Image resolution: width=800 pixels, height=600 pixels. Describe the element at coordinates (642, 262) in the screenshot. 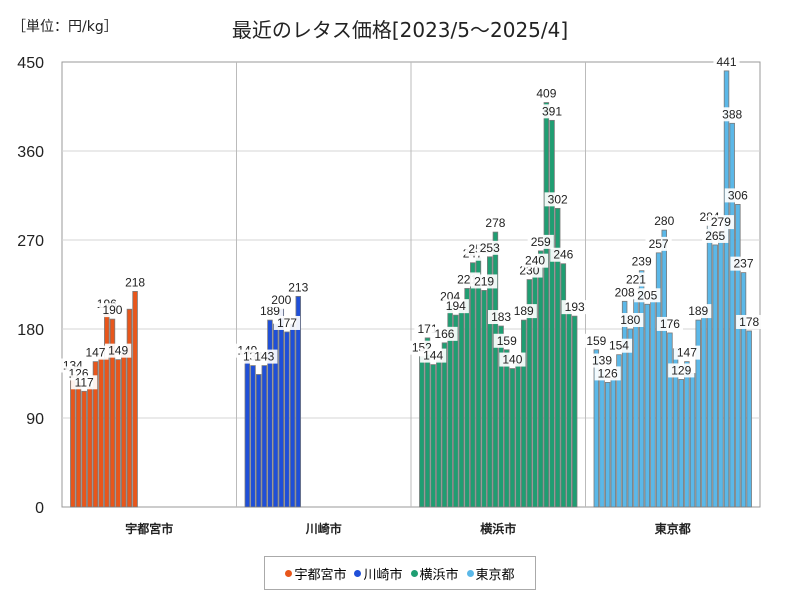

I see `data-label: 239` at that location.